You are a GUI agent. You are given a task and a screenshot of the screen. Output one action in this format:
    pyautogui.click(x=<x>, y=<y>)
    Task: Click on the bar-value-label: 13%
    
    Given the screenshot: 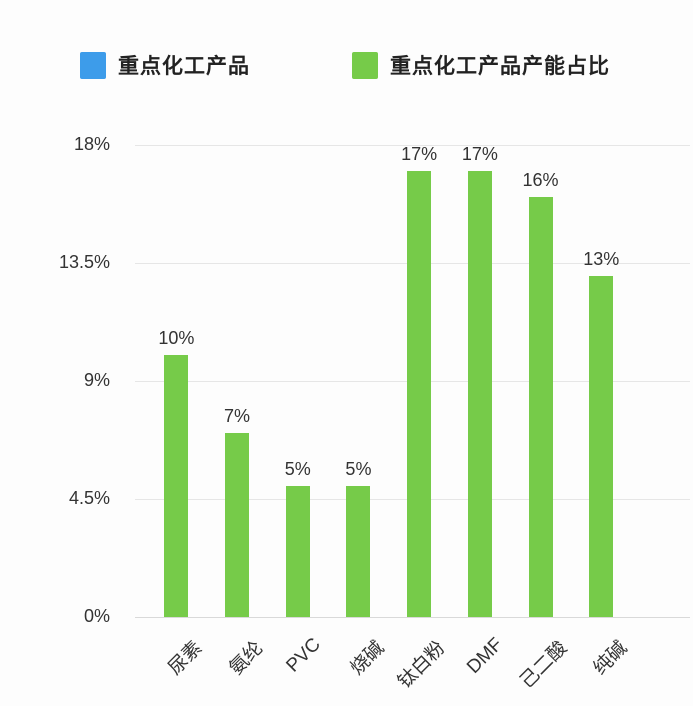 What is the action you would take?
    pyautogui.click(x=601, y=259)
    